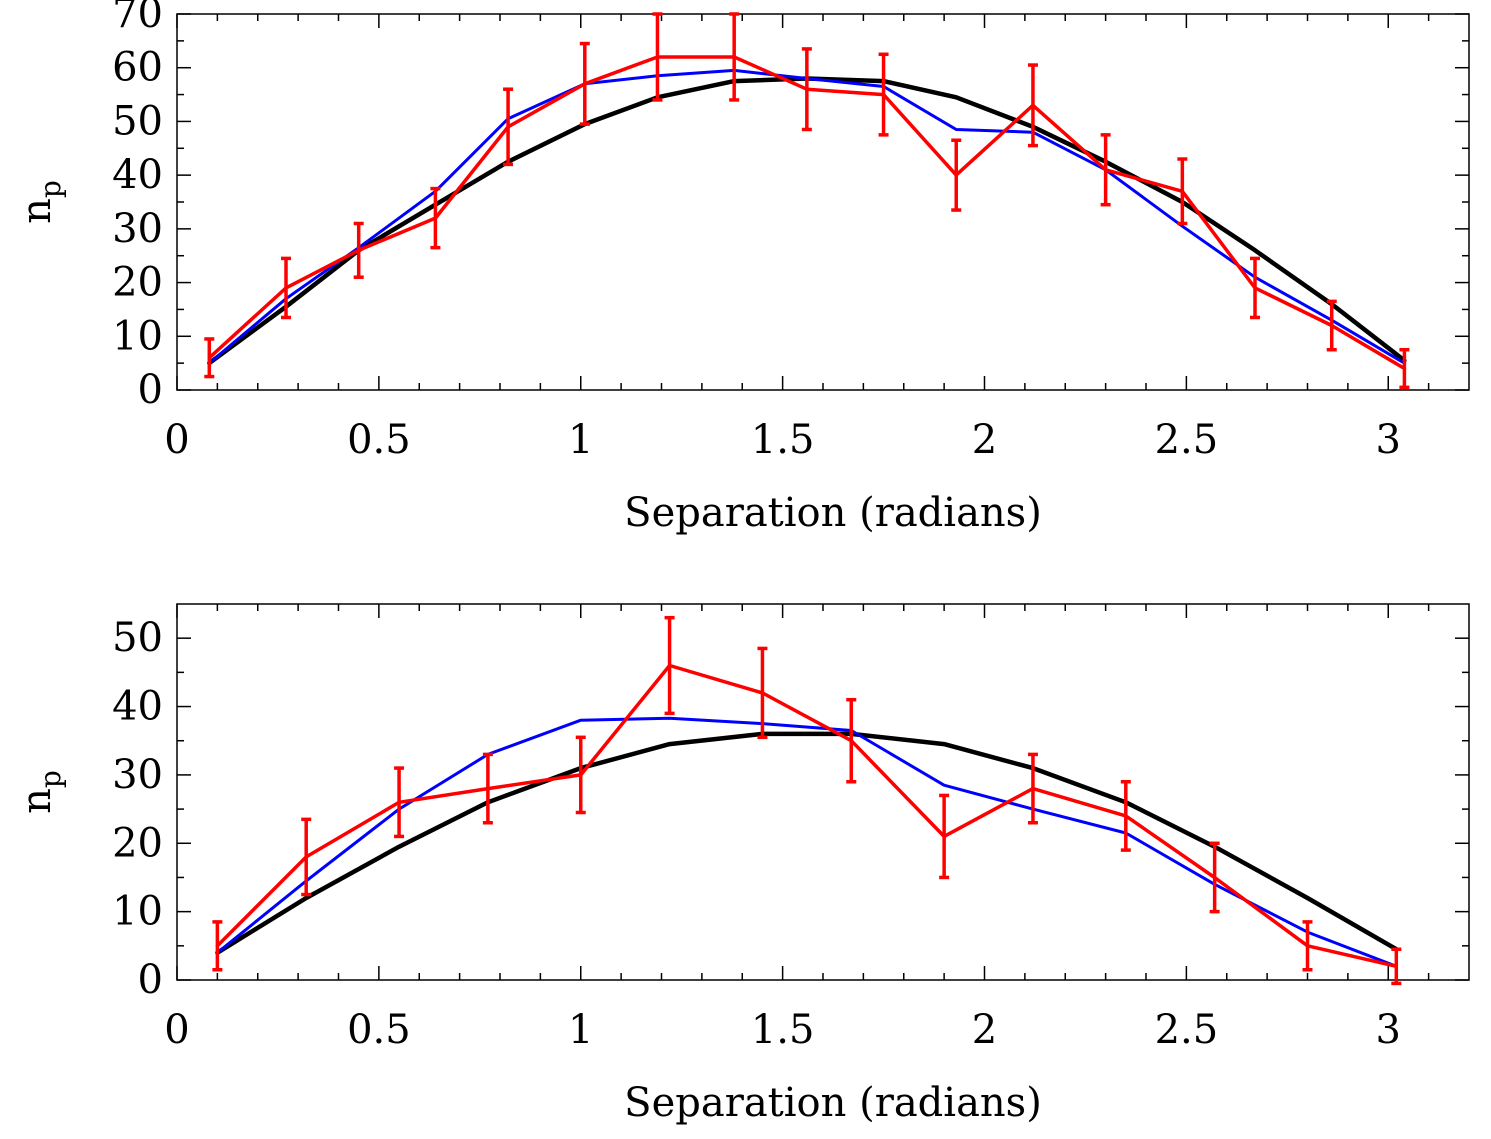  What do you see at coordinates (137, 18) in the screenshot?
I see `y-tick-label: 70` at bounding box center [137, 18].